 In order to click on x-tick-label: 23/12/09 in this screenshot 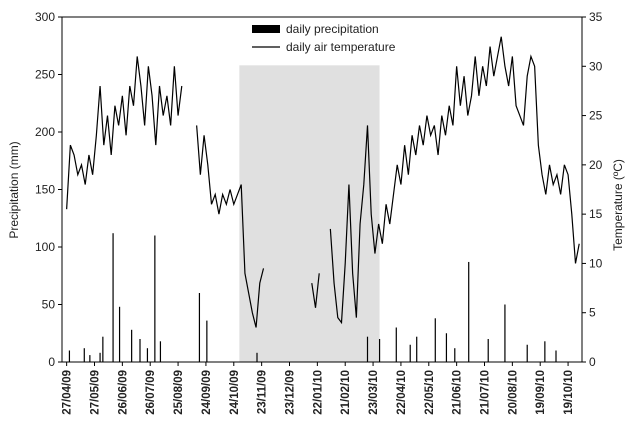, I will do `click(291, 392)`.